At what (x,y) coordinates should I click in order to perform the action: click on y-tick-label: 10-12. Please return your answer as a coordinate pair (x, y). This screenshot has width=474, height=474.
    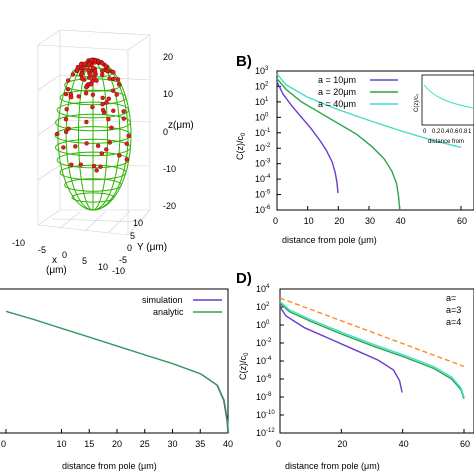
    Looking at the image, I should click on (265, 433).